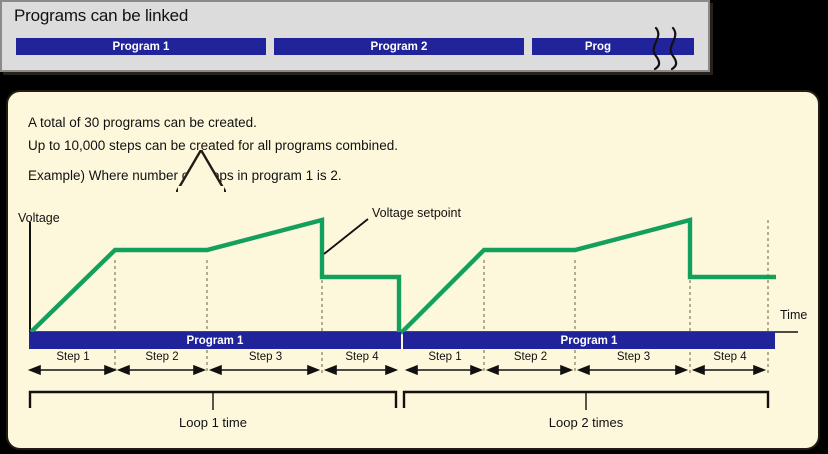  Describe the element at coordinates (362, 357) in the screenshot. I see `step-label-p1-s4: Step 4` at that location.